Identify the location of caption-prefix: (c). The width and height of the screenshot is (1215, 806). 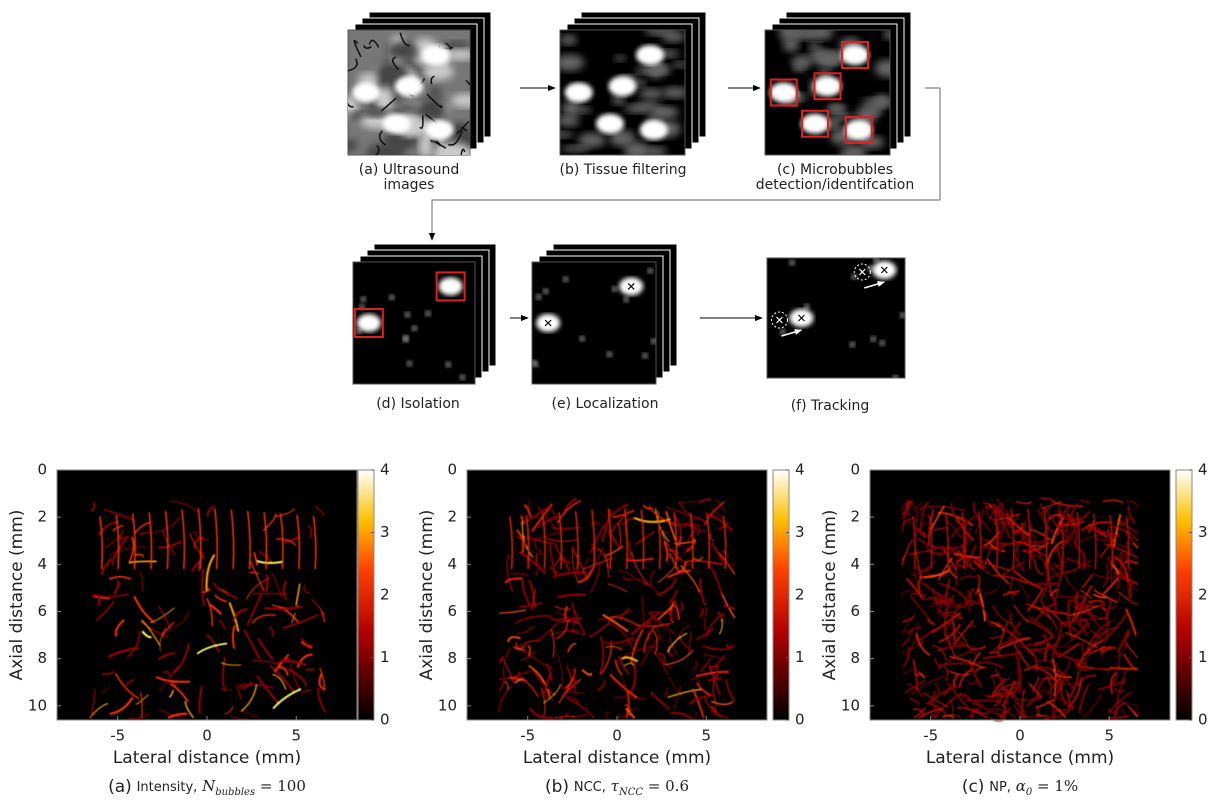
(973, 787).